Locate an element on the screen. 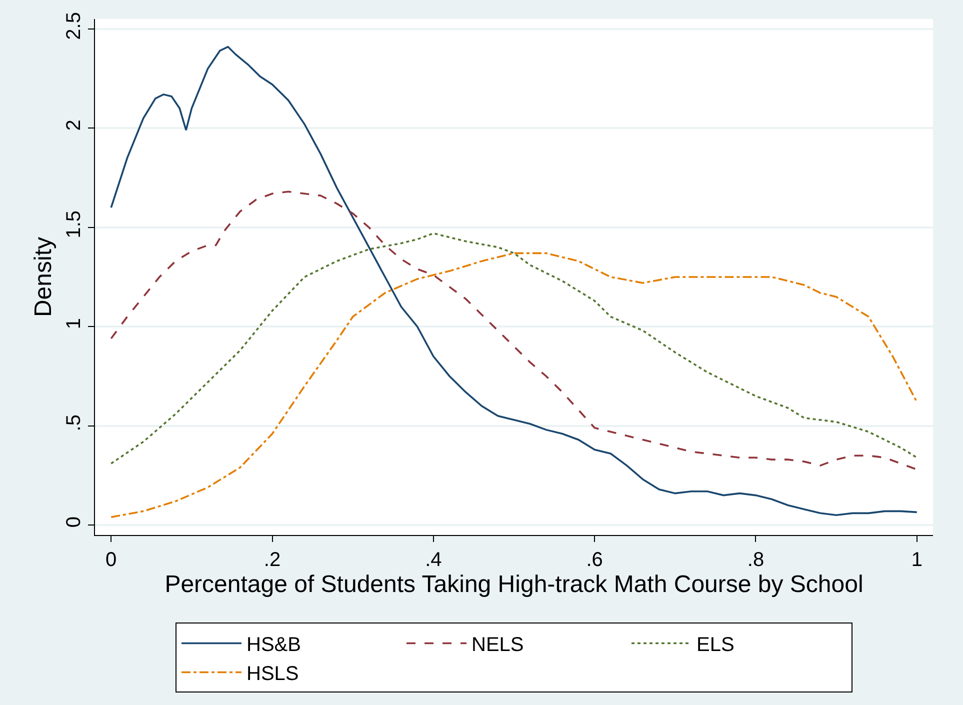 This screenshot has height=705, width=963. x-tick-label: .2 is located at coordinates (272, 560).